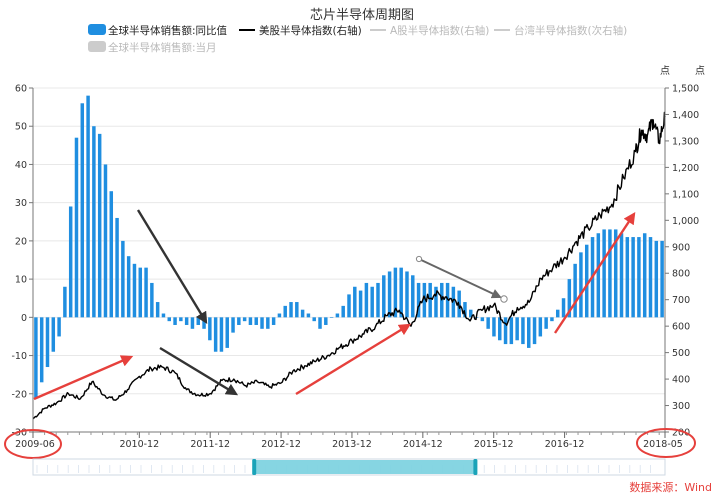  I want to click on y-right-tick-label: 1,300, so click(685, 141).